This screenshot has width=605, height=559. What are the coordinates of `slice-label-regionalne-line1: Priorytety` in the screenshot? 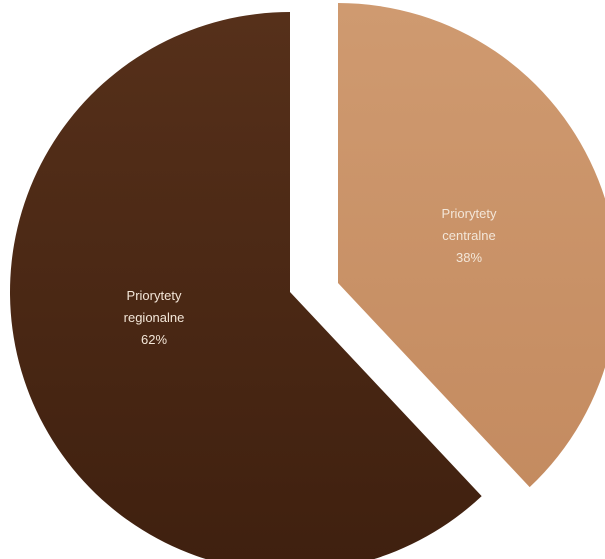 It's located at (154, 295).